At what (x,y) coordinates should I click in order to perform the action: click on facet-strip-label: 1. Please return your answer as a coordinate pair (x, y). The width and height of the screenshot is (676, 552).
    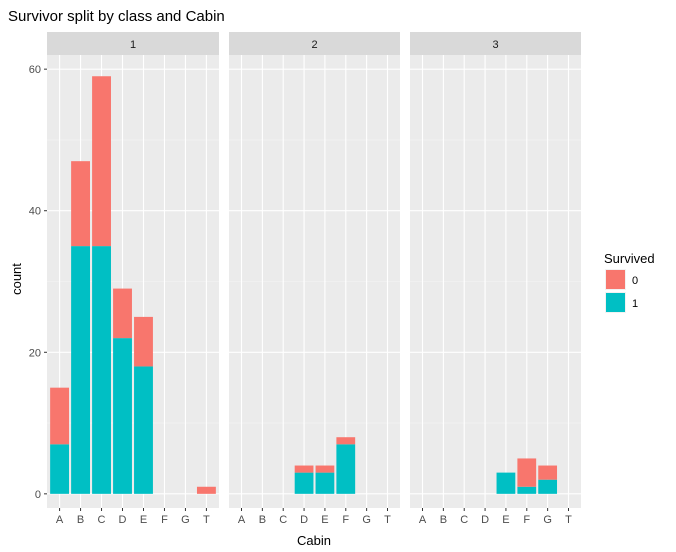
    Looking at the image, I should click on (133, 45).